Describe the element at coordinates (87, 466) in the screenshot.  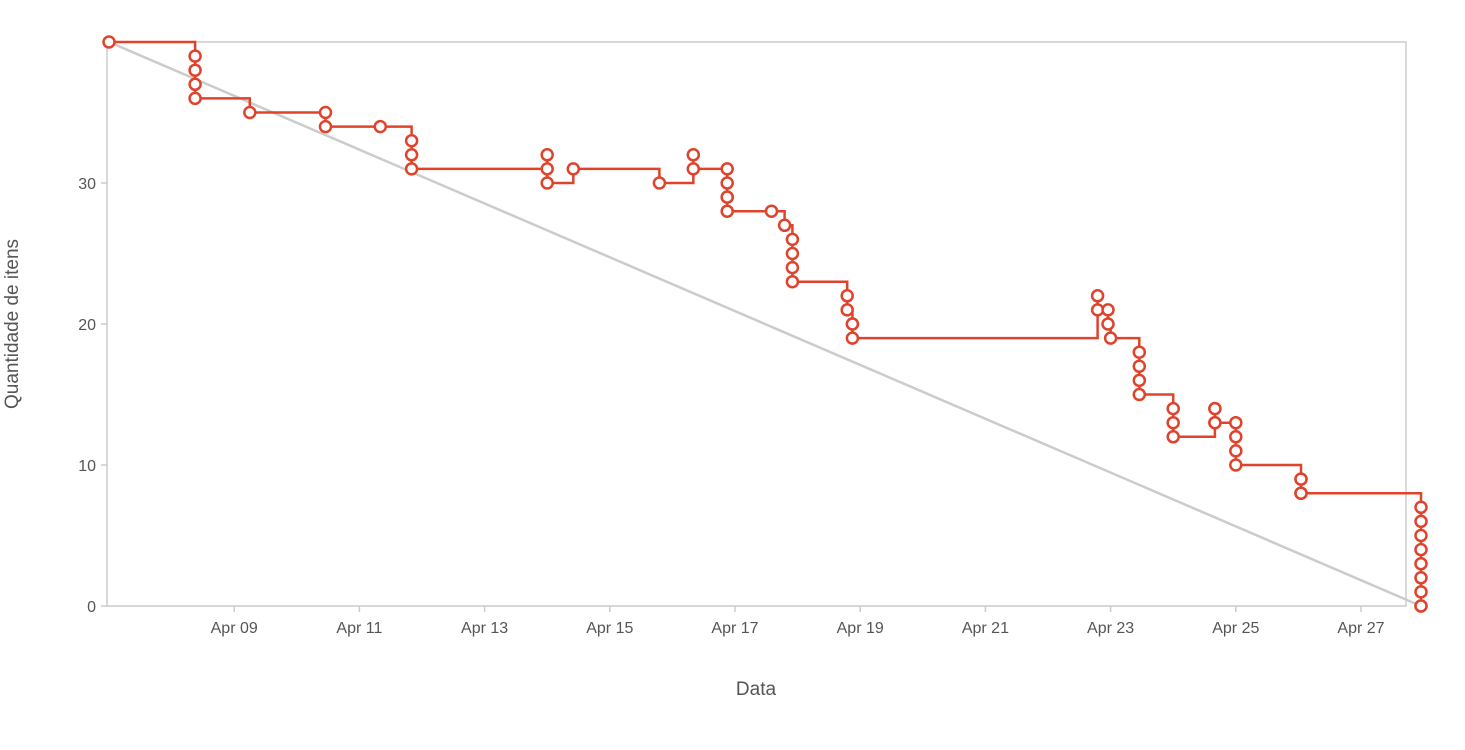
I see `y-tick-label: 10` at that location.